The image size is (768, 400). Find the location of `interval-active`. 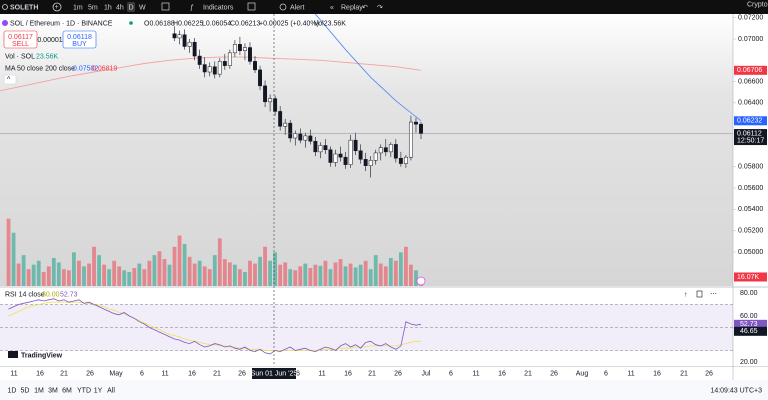

interval-active is located at coordinates (131, 7).